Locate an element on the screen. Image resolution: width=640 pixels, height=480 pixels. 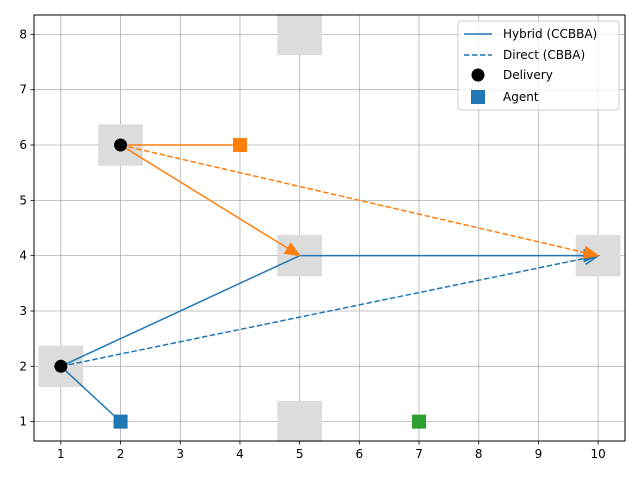
y-tick-label: 3 is located at coordinates (23, 311).